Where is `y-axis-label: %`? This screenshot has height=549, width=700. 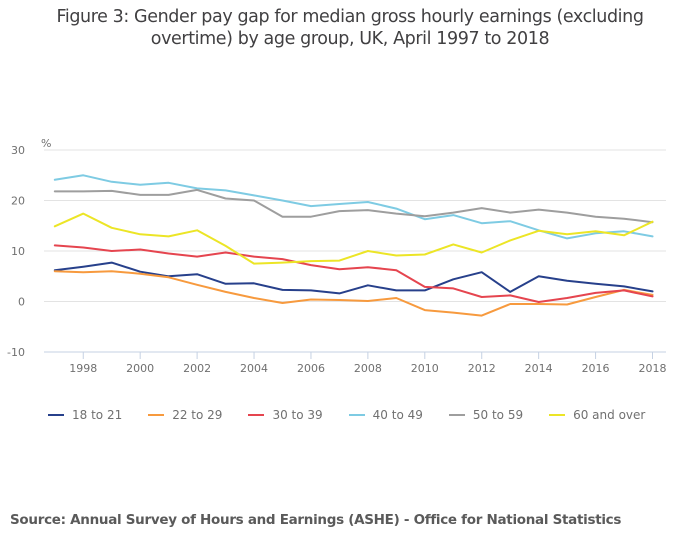
y-axis-label: % is located at coordinates (46, 143).